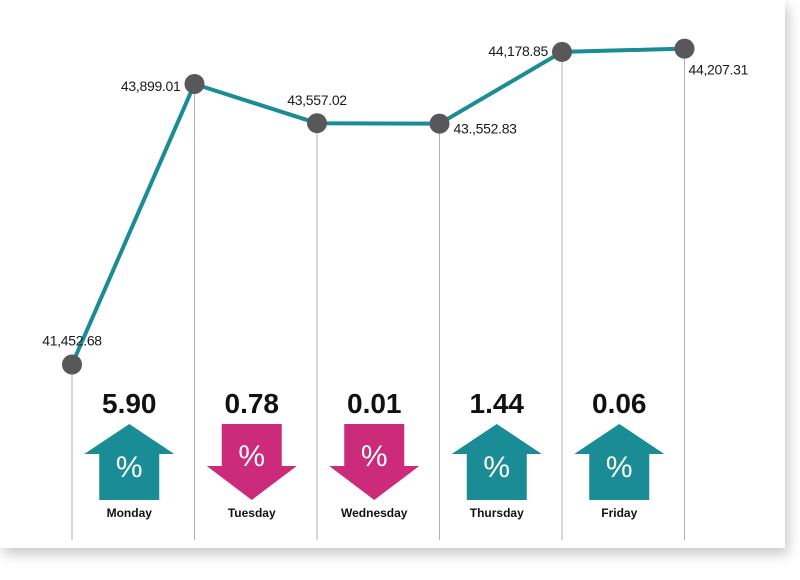 The height and width of the screenshot is (580, 800). Describe the element at coordinates (518, 51) in the screenshot. I see `point-label: 44,178.85` at that location.